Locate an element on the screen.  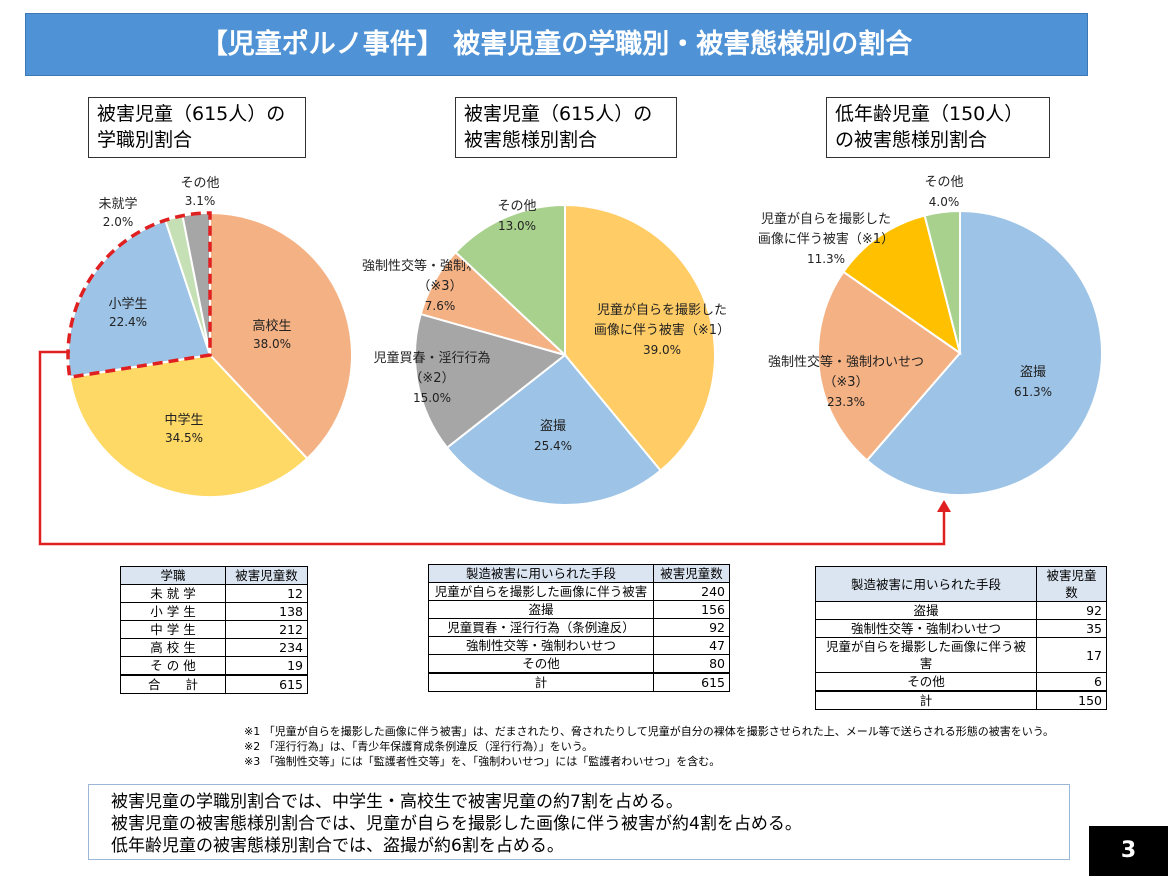
table-cell: 強制性交等・強制わいせつ is located at coordinates (541, 645).